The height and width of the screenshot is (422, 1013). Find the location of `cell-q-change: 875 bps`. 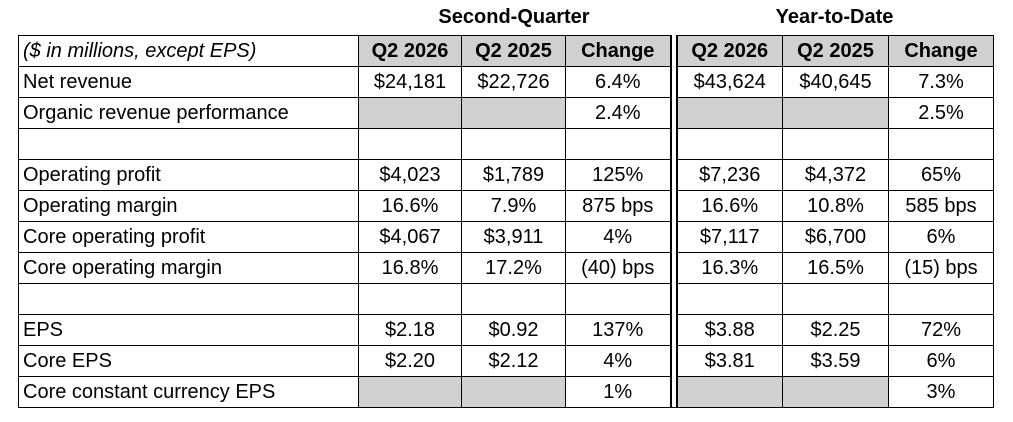

cell-q-change: 875 bps is located at coordinates (618, 206).